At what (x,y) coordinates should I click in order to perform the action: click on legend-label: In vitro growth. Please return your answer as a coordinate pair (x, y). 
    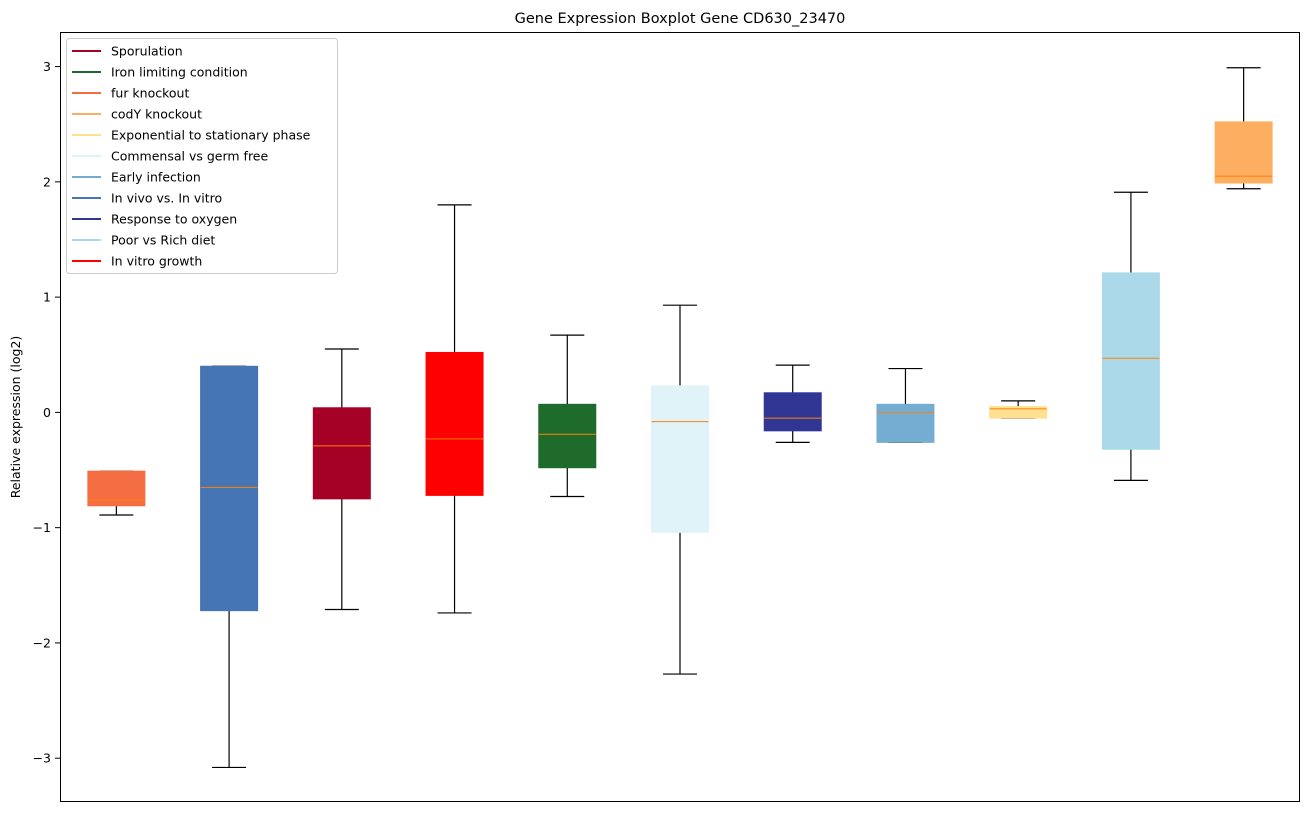
    Looking at the image, I should click on (156, 261).